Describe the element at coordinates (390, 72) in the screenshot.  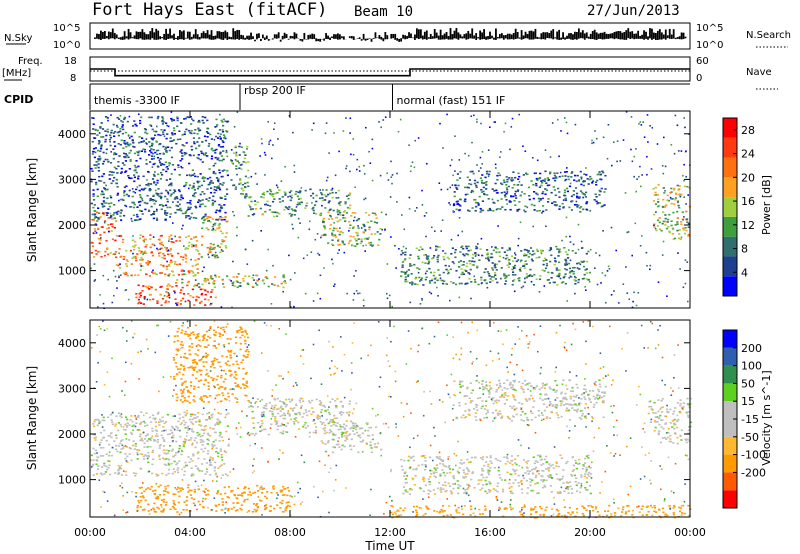
I see `freq-trace` at that location.